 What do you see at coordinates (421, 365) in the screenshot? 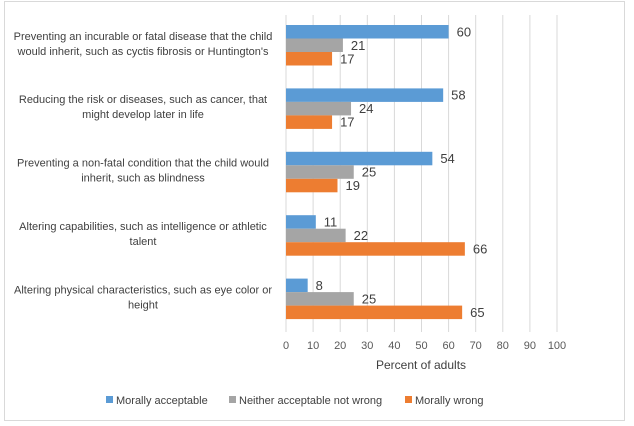
I see `x-axis-label: Percent of adults` at bounding box center [421, 365].